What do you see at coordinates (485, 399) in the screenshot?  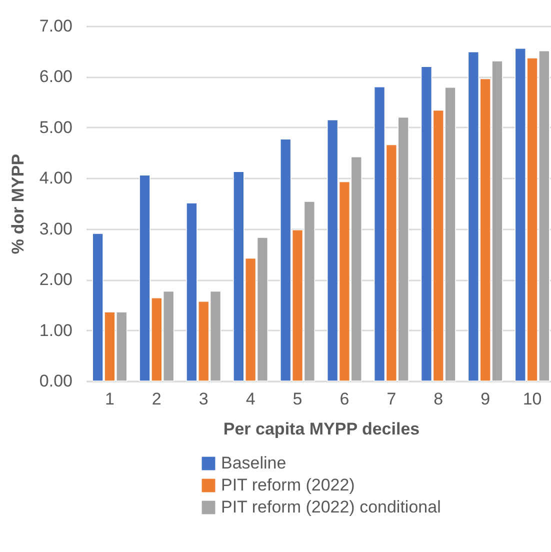 I see `x-tick-label: 9` at bounding box center [485, 399].